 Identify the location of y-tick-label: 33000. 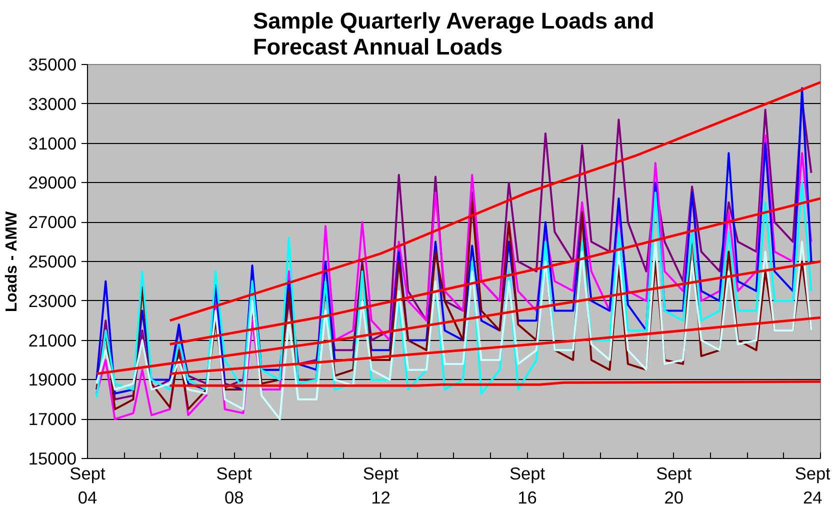
(52, 104).